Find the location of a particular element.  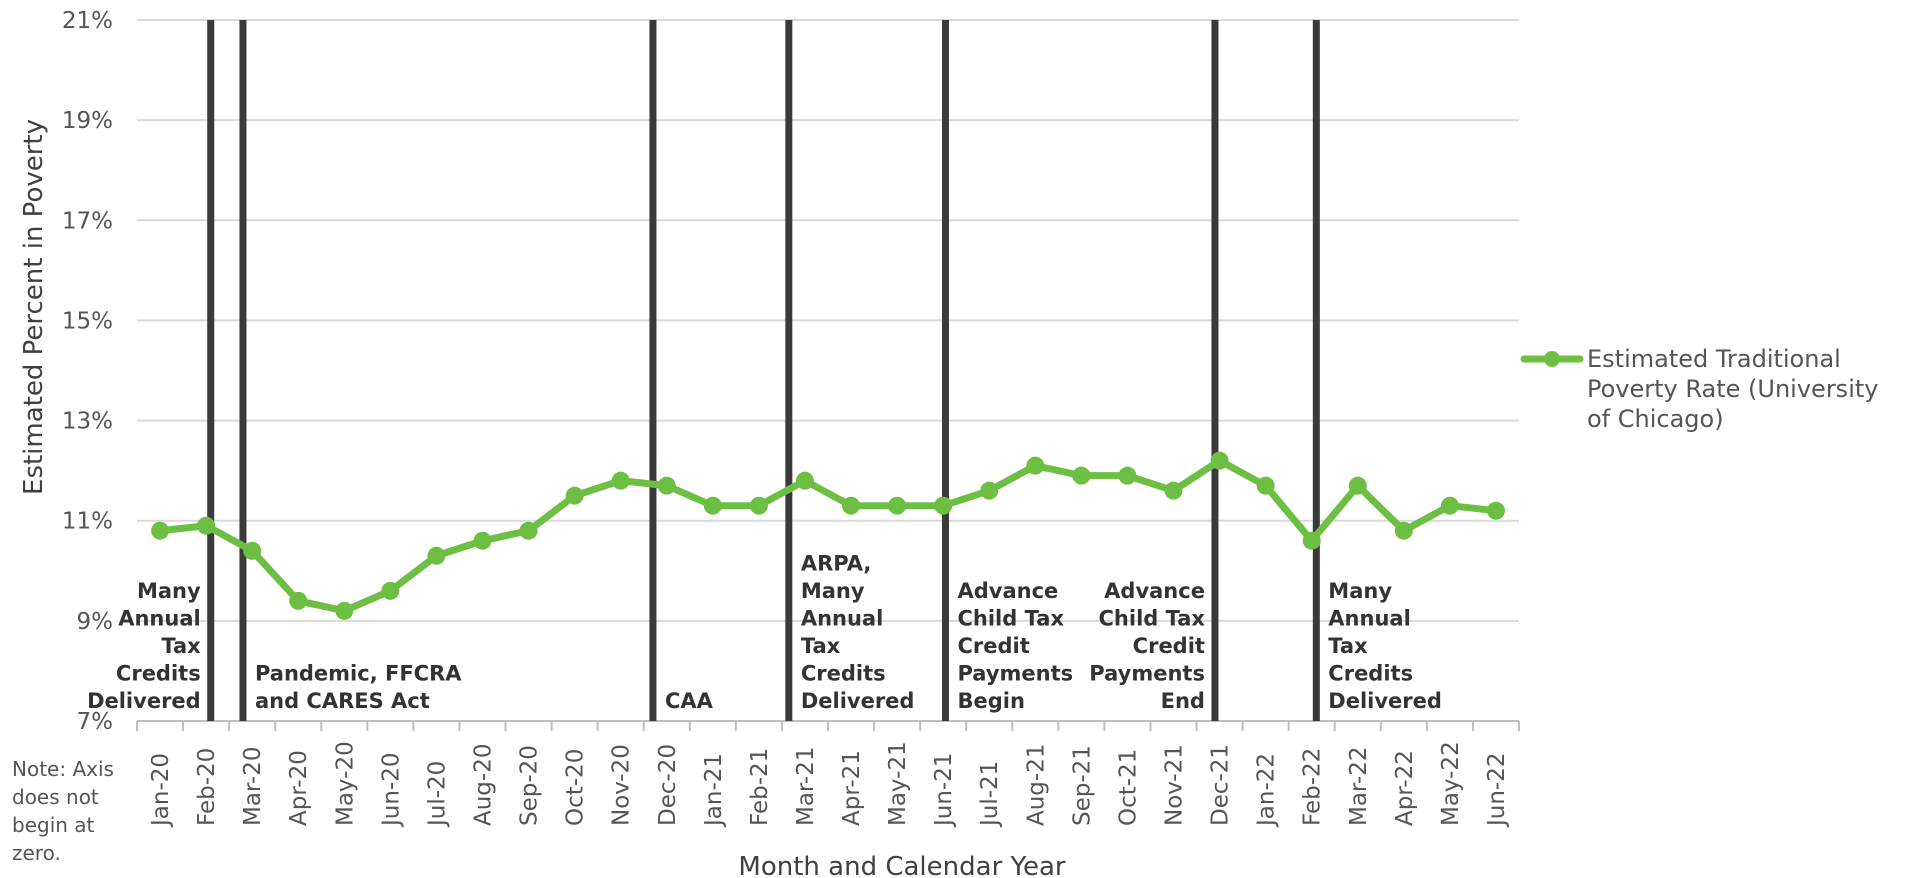

x-tick-label: May-21 is located at coordinates (898, 783).